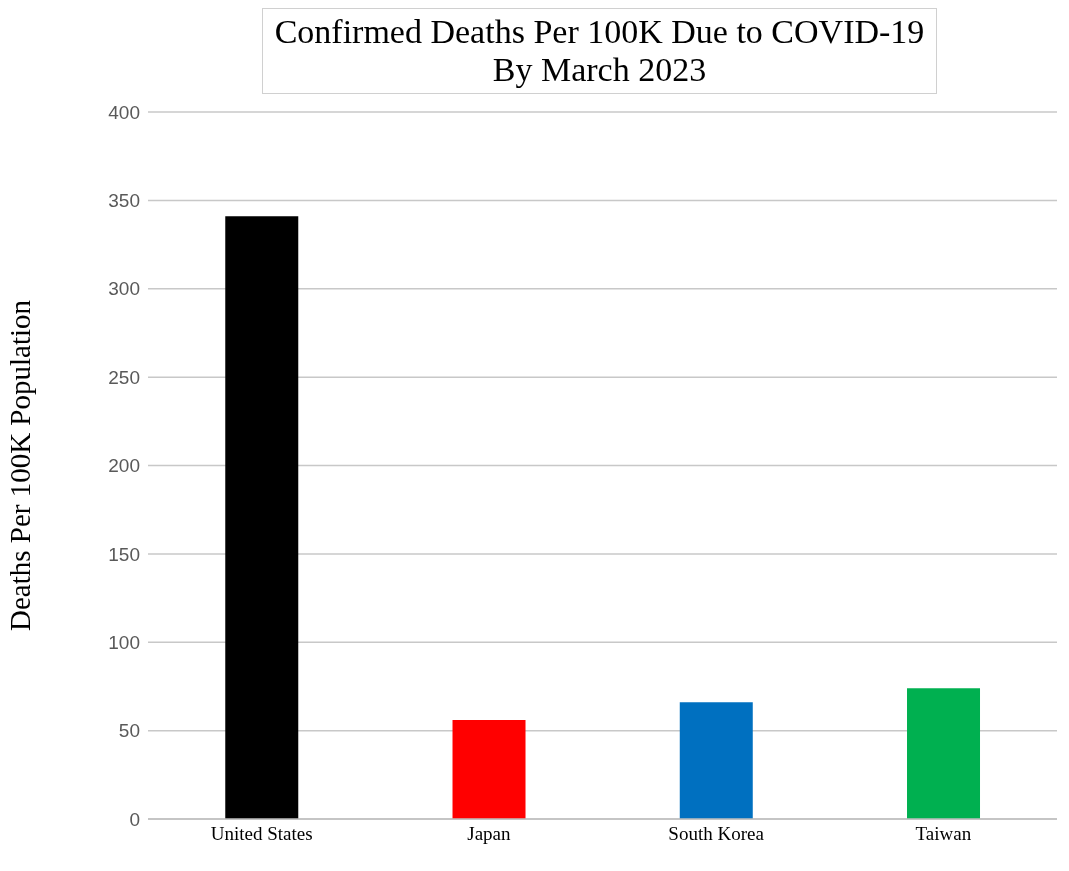 This screenshot has width=1069, height=871. I want to click on x-tick-label: Japan, so click(489, 834).